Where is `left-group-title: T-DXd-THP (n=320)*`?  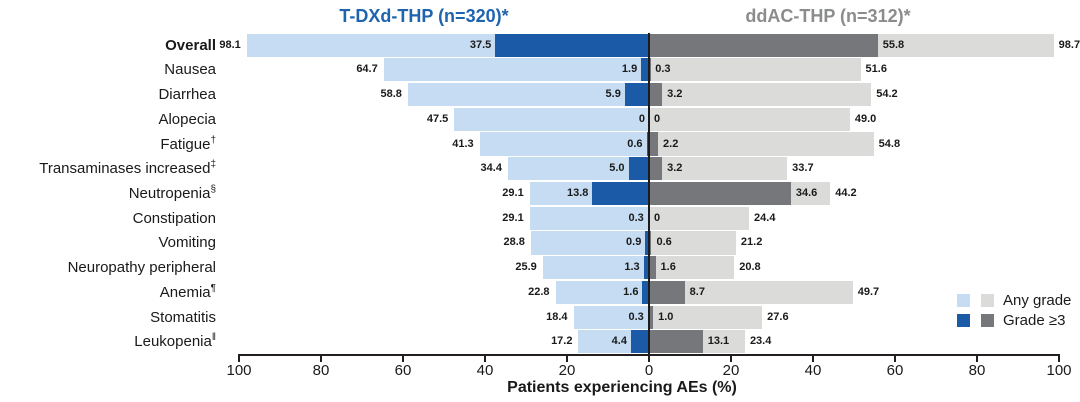 left-group-title: T-DXd-THP (n=320)* is located at coordinates (424, 16).